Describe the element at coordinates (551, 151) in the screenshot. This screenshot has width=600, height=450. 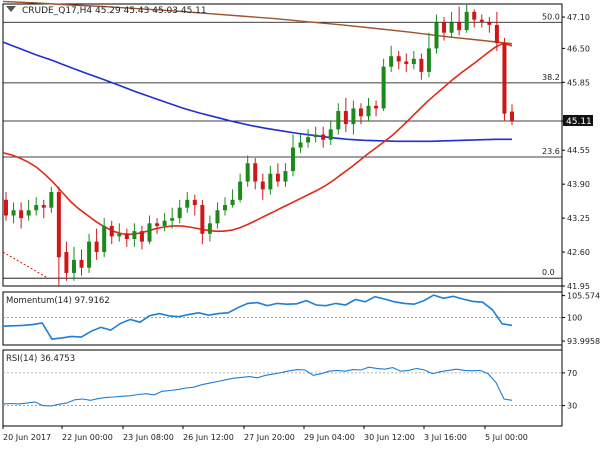
I see `fib-label: 23.6` at that location.